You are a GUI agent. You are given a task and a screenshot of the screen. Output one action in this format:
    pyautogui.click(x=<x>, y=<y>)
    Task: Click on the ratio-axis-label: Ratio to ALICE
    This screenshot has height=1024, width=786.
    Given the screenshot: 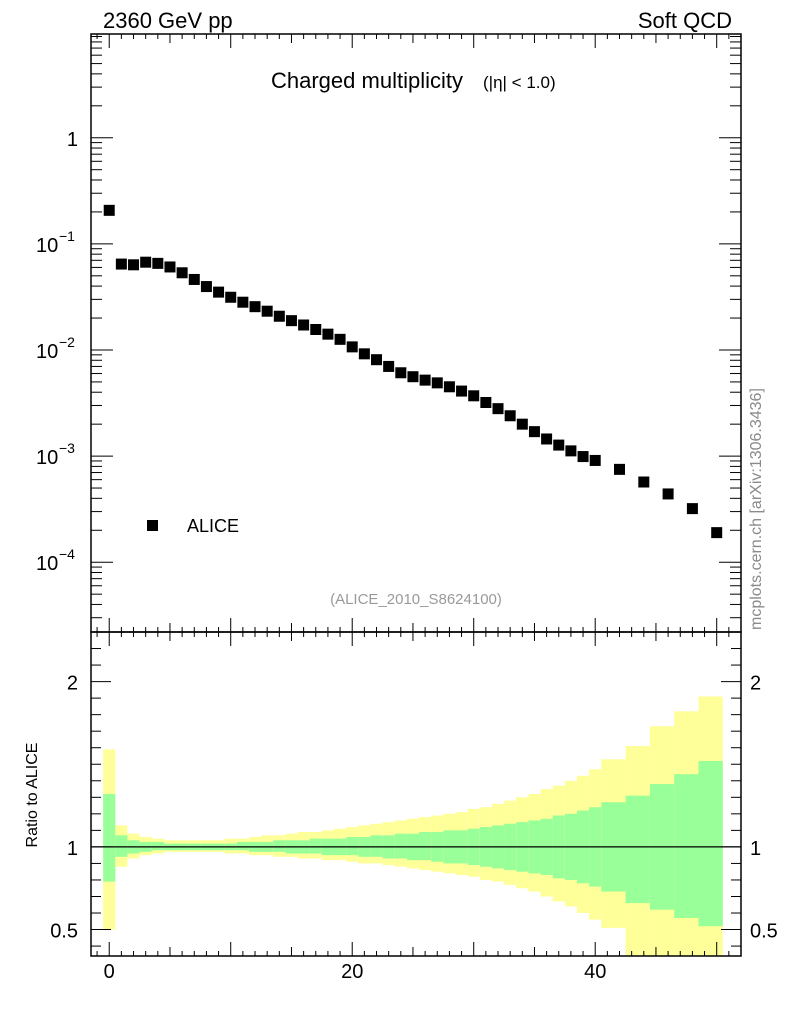 What is the action you would take?
    pyautogui.click(x=32, y=795)
    